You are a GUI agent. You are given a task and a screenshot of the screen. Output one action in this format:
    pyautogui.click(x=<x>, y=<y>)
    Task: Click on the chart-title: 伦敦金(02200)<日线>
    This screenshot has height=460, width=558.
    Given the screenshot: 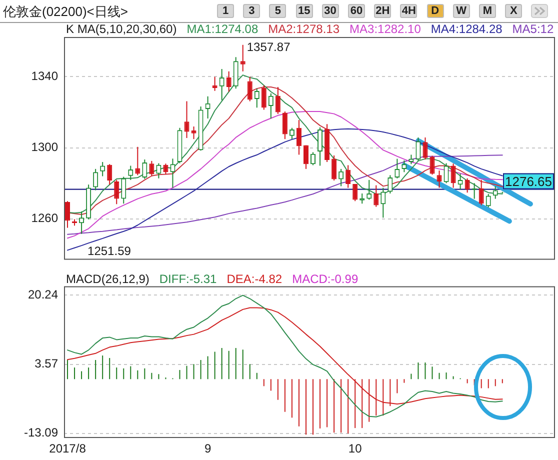 What is the action you would take?
    pyautogui.click(x=65, y=11)
    